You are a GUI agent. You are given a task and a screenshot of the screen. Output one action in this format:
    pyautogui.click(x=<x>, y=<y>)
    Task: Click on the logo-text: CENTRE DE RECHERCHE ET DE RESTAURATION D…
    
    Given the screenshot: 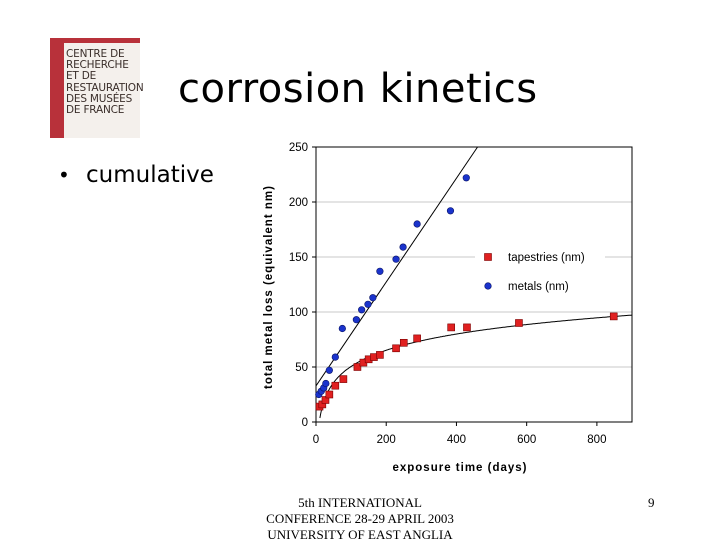 What is the action you would take?
    pyautogui.click(x=105, y=82)
    